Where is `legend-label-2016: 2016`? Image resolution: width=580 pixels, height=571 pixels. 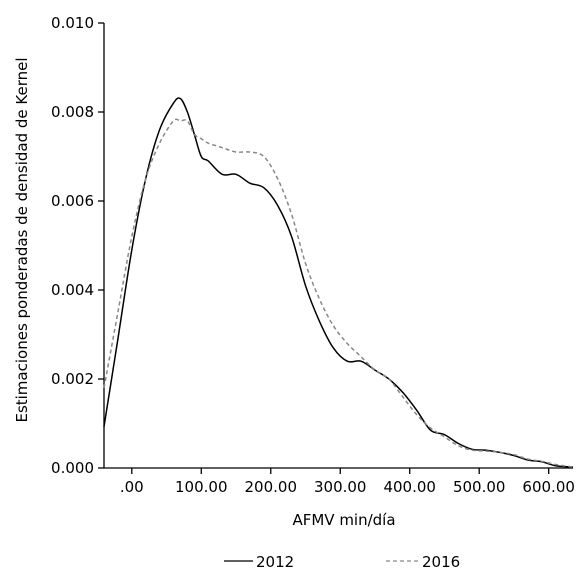 legend-label-2016: 2016 is located at coordinates (441, 562).